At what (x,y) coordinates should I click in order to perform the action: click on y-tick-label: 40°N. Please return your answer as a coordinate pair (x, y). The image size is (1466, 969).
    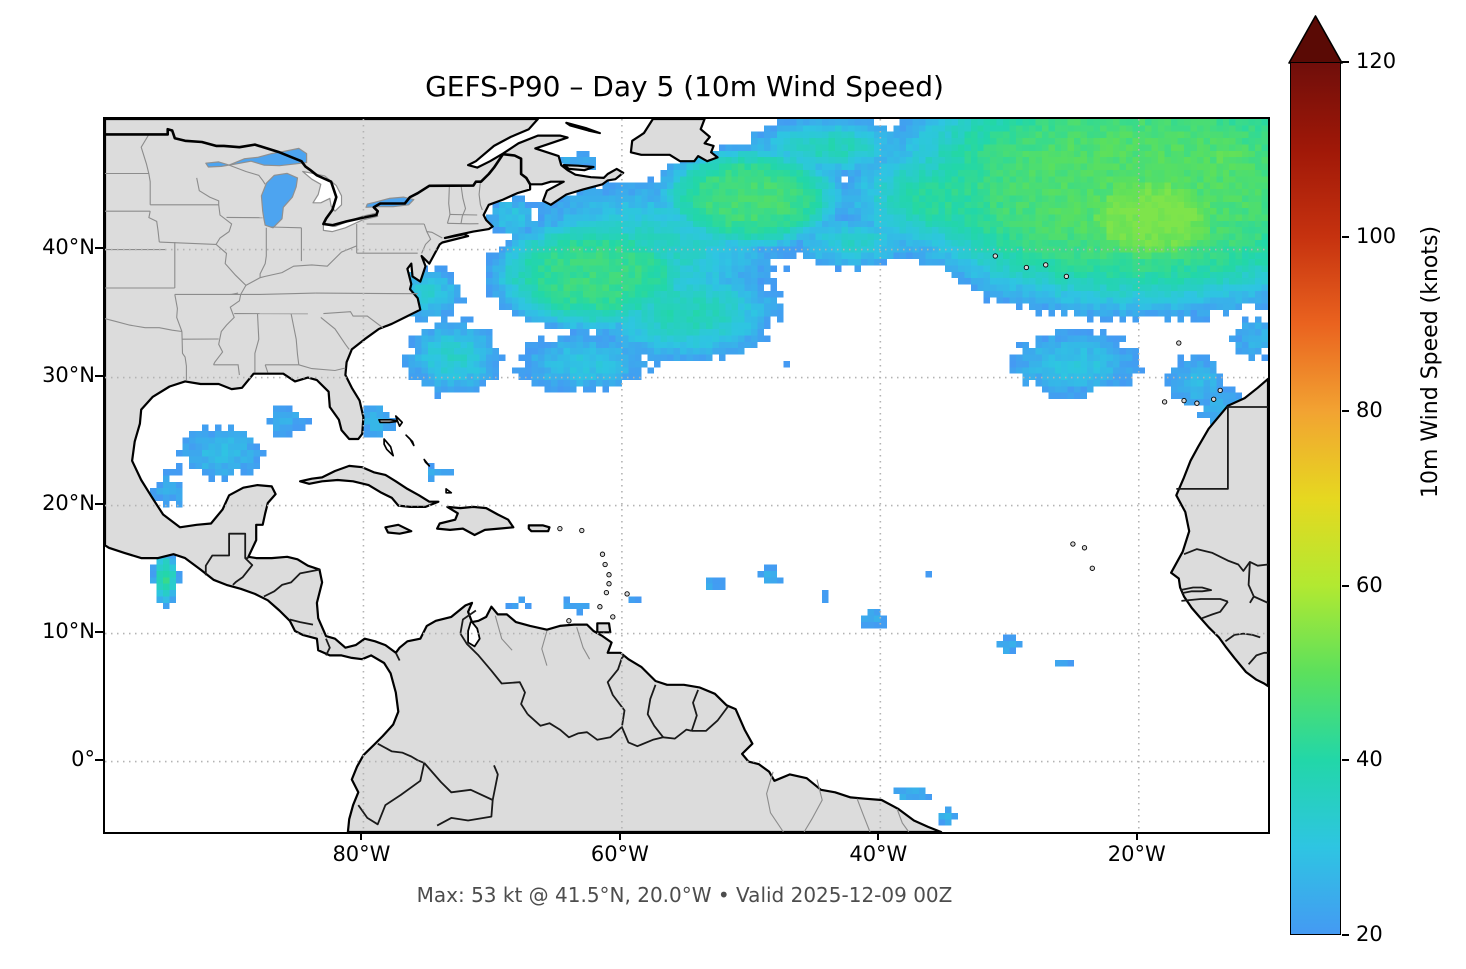
    Looking at the image, I should click on (68, 246).